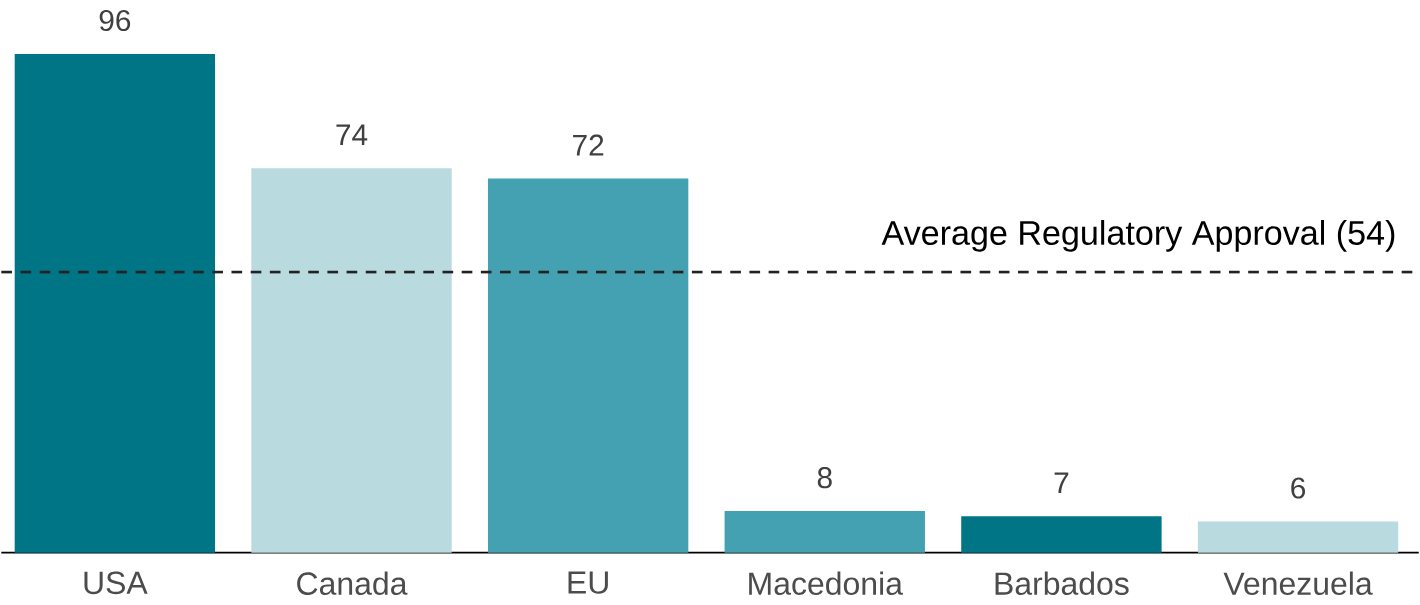 Image resolution: width=1420 pixels, height=605 pixels. I want to click on data-label: 96, so click(115, 20).